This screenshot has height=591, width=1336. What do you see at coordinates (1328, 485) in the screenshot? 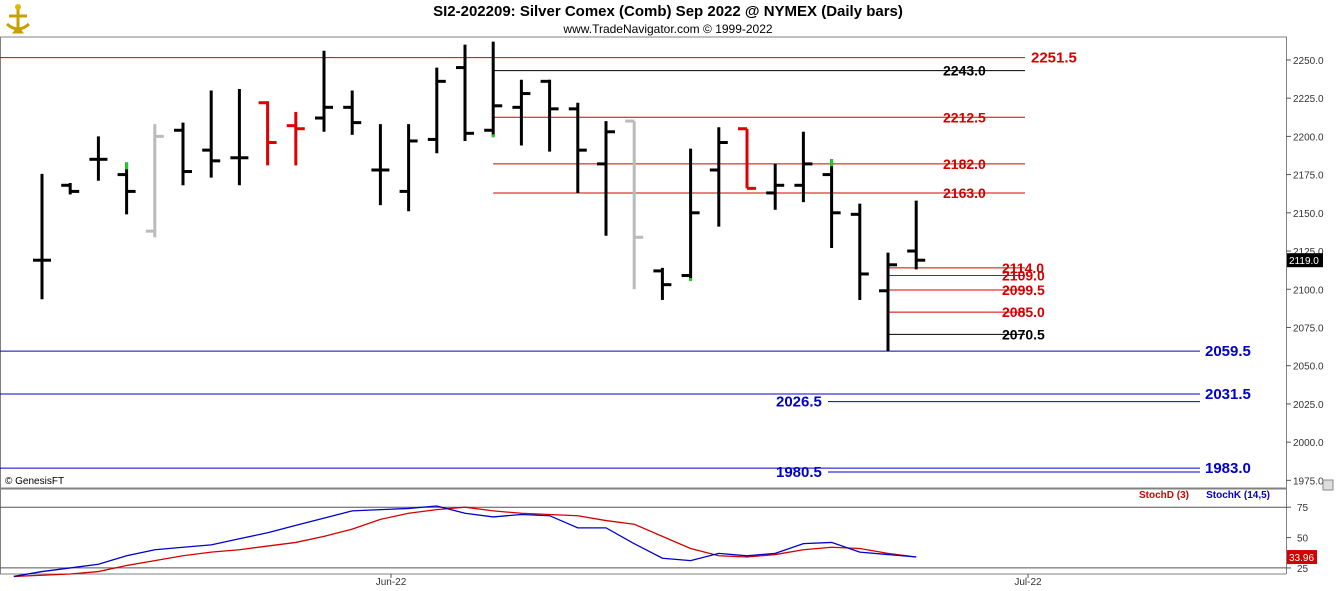
I see `scroll-right-icon` at bounding box center [1328, 485].